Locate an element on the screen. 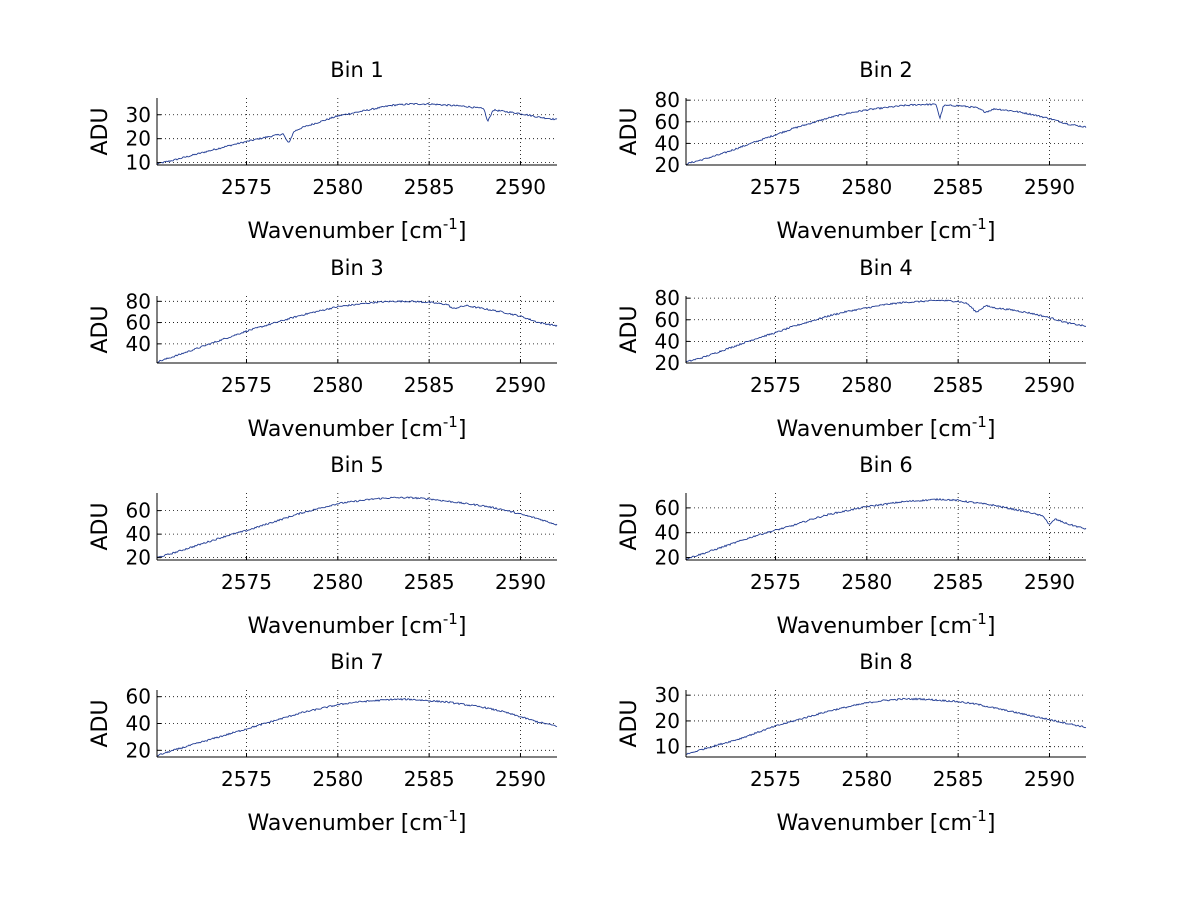  y-tick-label: 30 is located at coordinates (667, 695).